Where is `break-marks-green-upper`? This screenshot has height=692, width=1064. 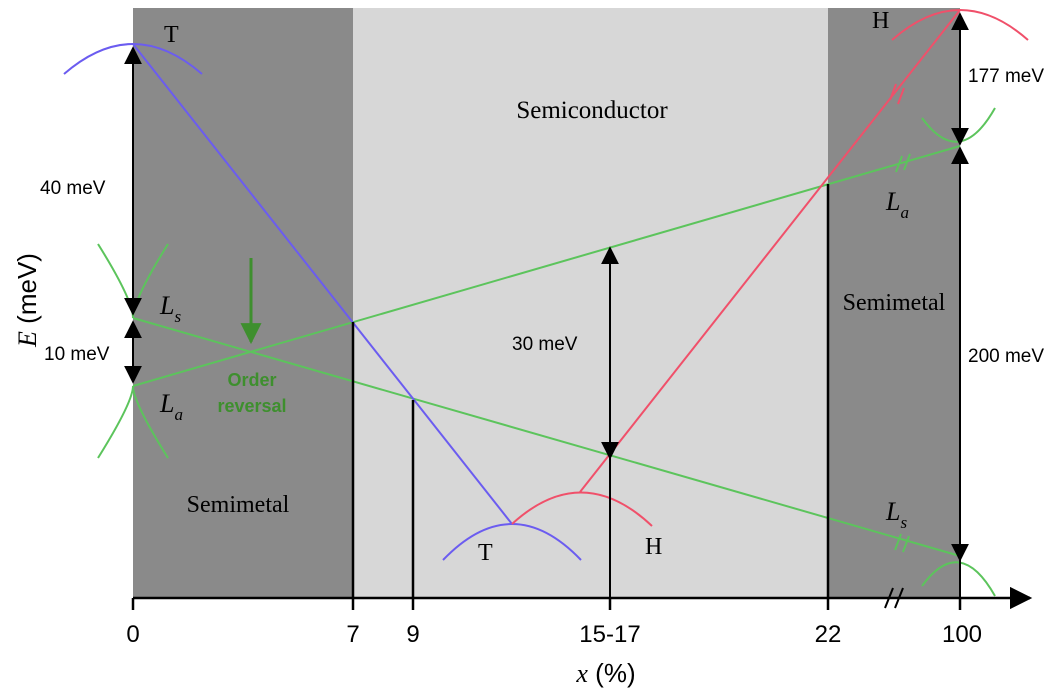 break-marks-green-upper is located at coordinates (903, 163).